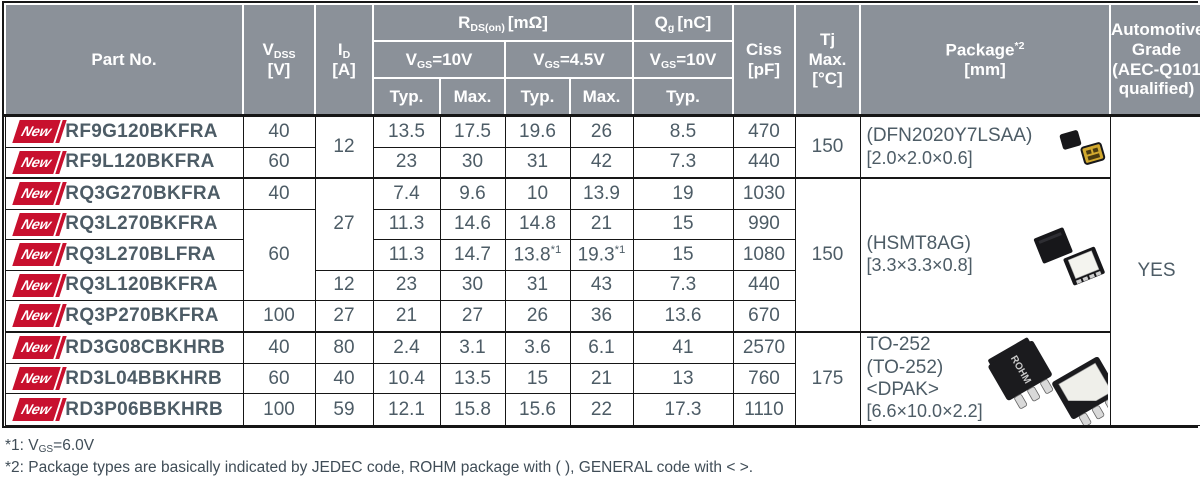  What do you see at coordinates (764, 255) in the screenshot?
I see `ciss-cell: 1080` at bounding box center [764, 255].